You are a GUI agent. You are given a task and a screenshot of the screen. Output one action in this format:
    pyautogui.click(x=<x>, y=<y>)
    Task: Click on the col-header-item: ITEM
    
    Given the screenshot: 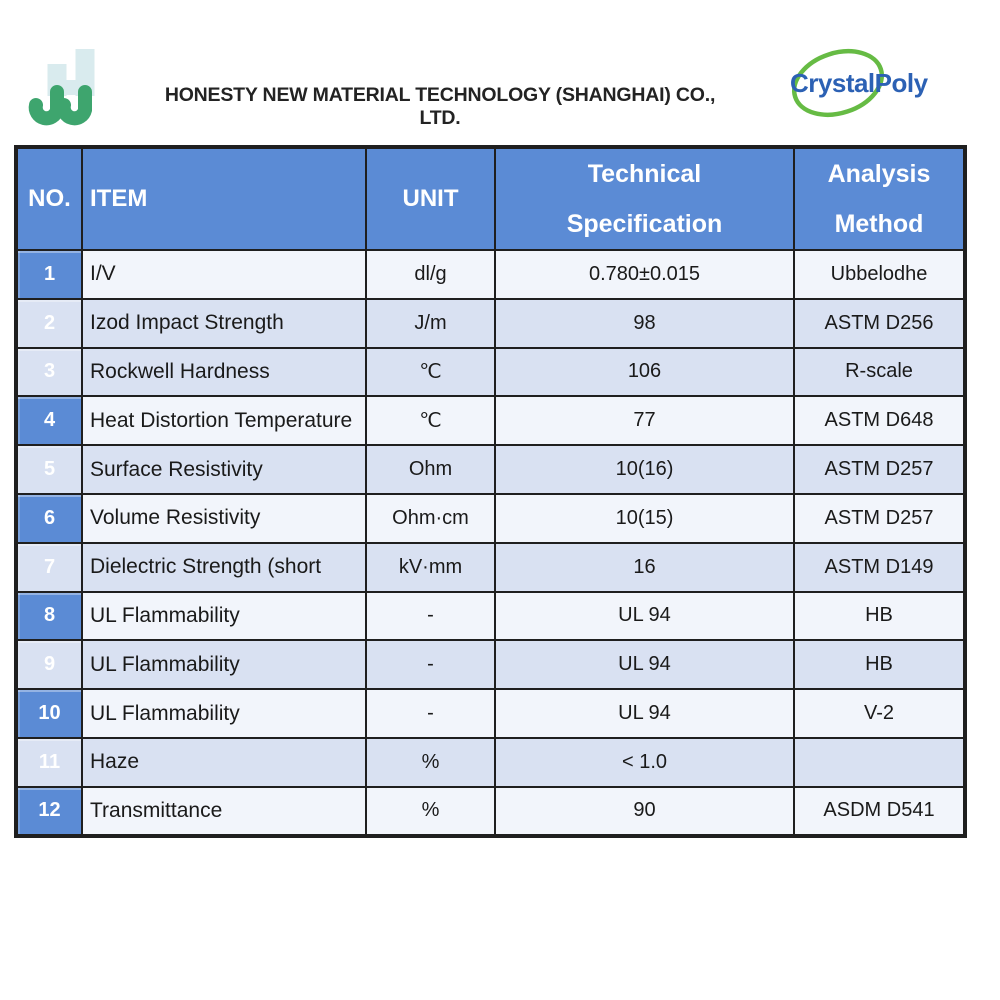 What is the action you would take?
    pyautogui.click(x=224, y=198)
    